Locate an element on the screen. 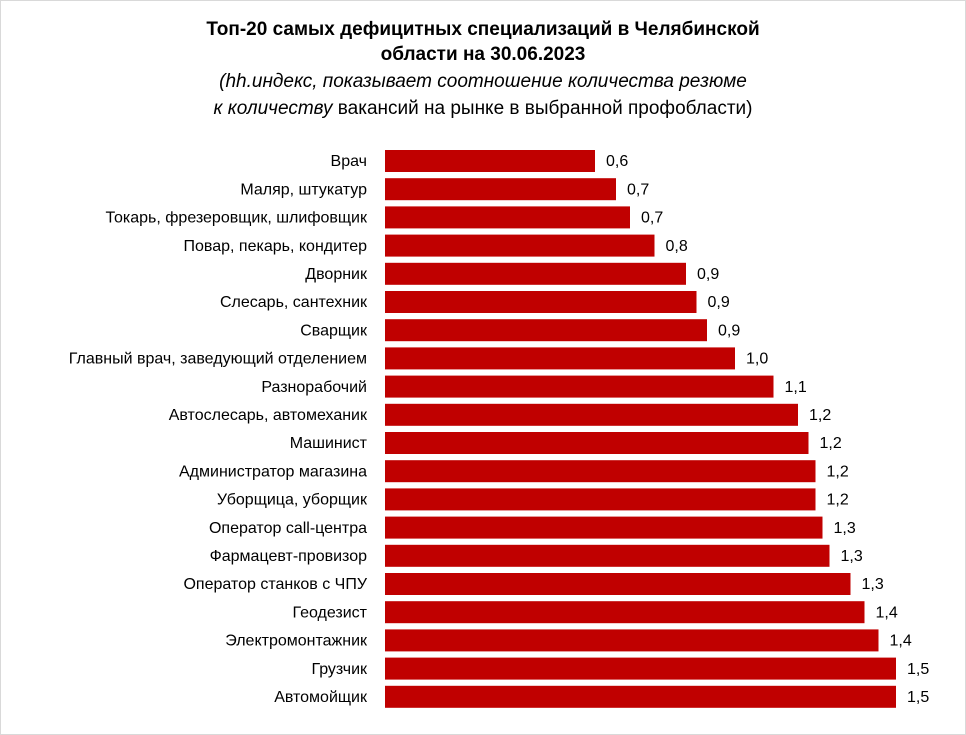  chart-subtitle: к количеству is located at coordinates (274, 108).